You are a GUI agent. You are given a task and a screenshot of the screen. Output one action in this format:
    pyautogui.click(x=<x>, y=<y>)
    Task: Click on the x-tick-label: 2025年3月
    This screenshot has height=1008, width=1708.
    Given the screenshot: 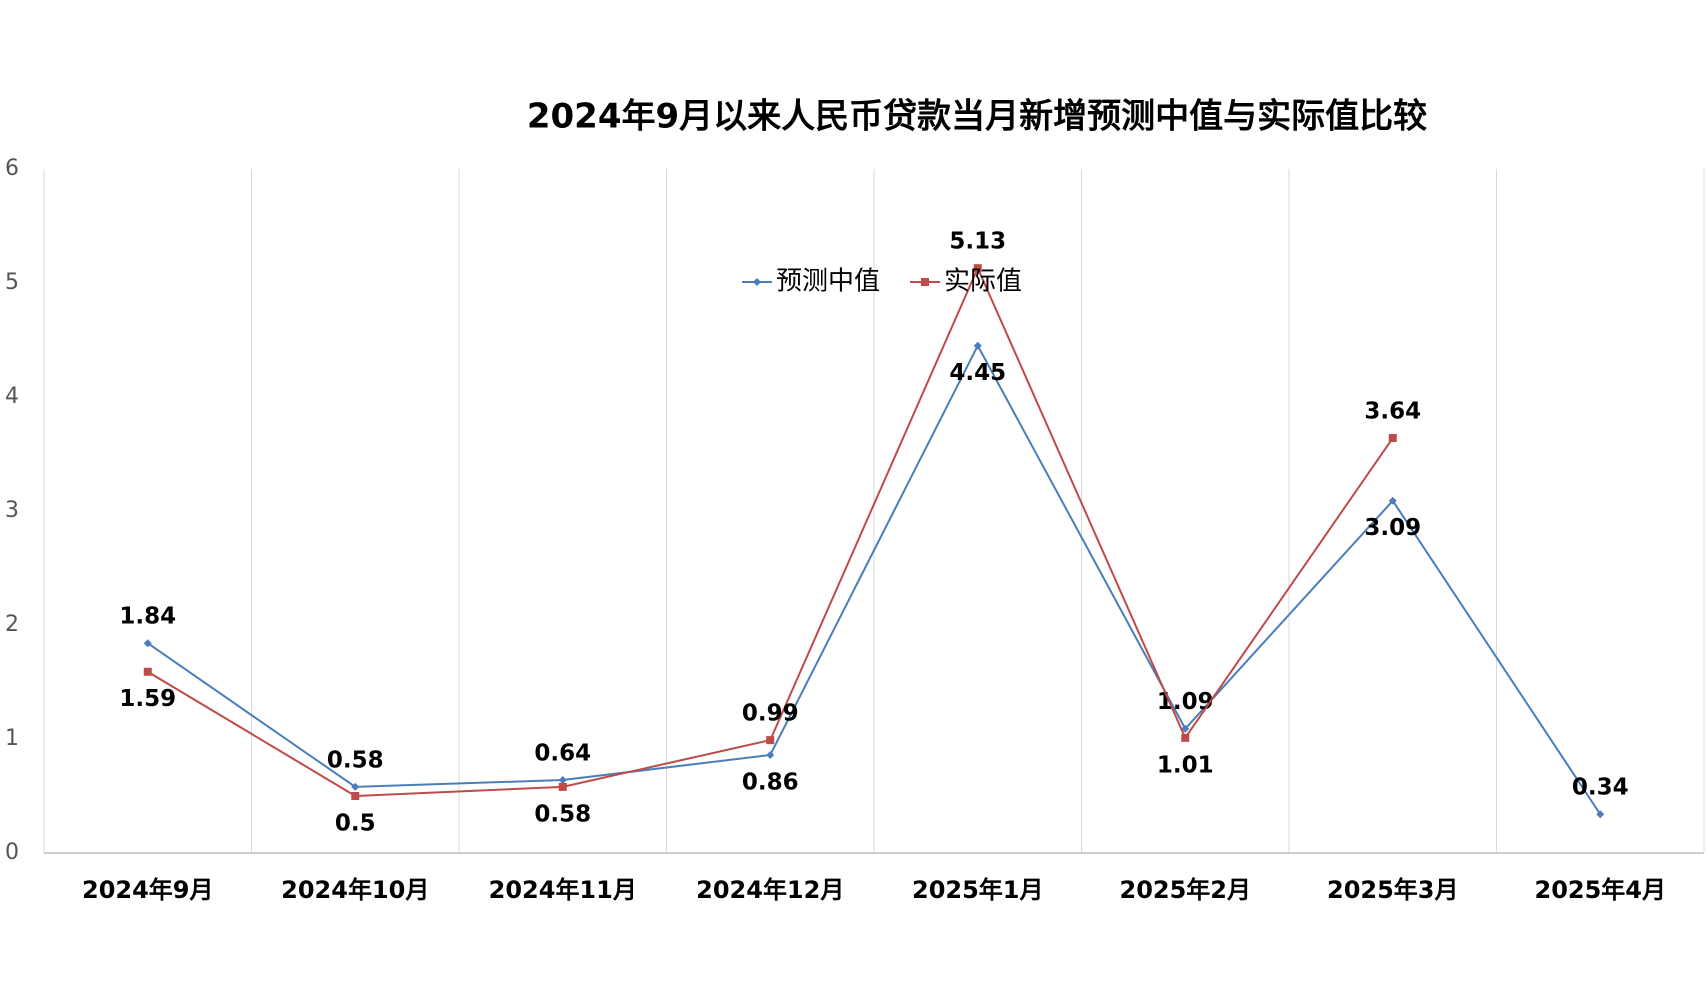 What is the action you would take?
    pyautogui.click(x=1393, y=890)
    